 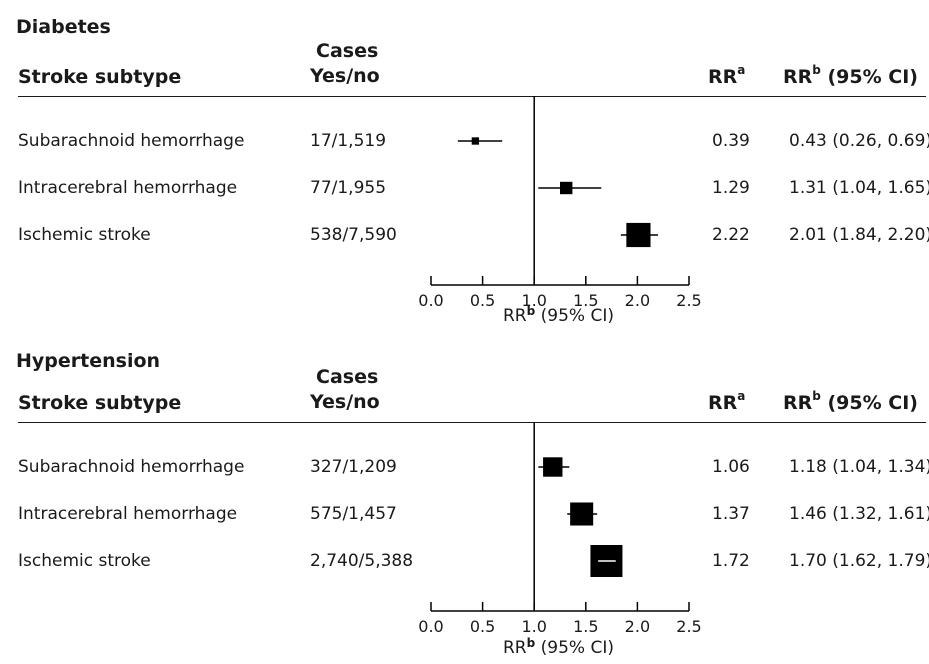 What do you see at coordinates (859, 514) in the screenshot?
I see `row-rr-b-ci: 1.46 (1.32, 1.61)` at bounding box center [859, 514].